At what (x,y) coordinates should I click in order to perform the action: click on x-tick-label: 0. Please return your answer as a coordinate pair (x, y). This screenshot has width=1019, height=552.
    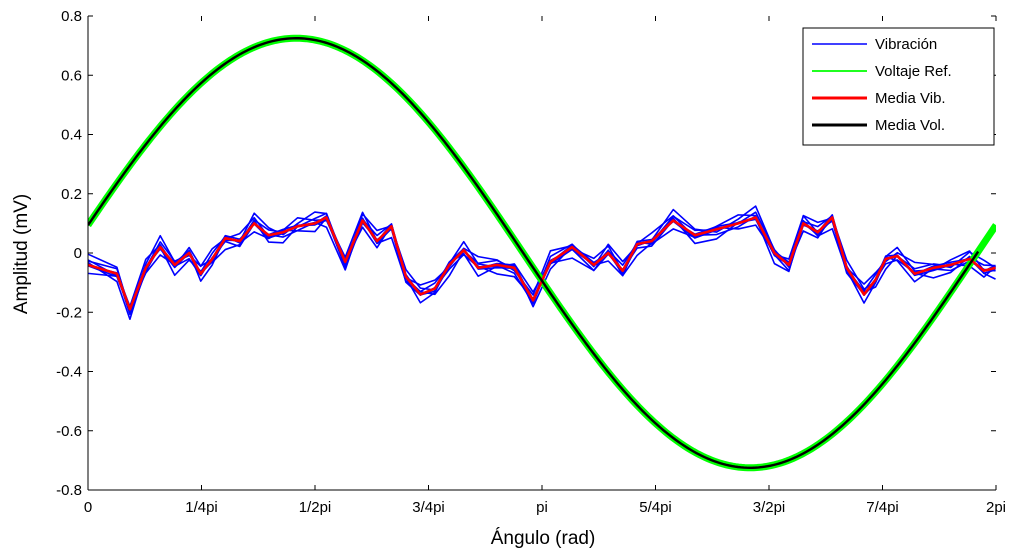
    Looking at the image, I should click on (88, 507).